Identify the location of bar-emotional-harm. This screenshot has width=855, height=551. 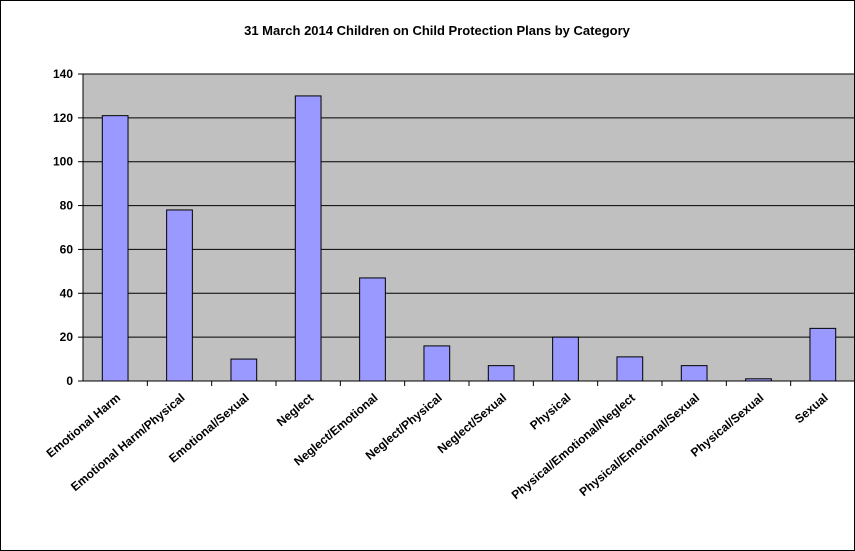
(115, 248).